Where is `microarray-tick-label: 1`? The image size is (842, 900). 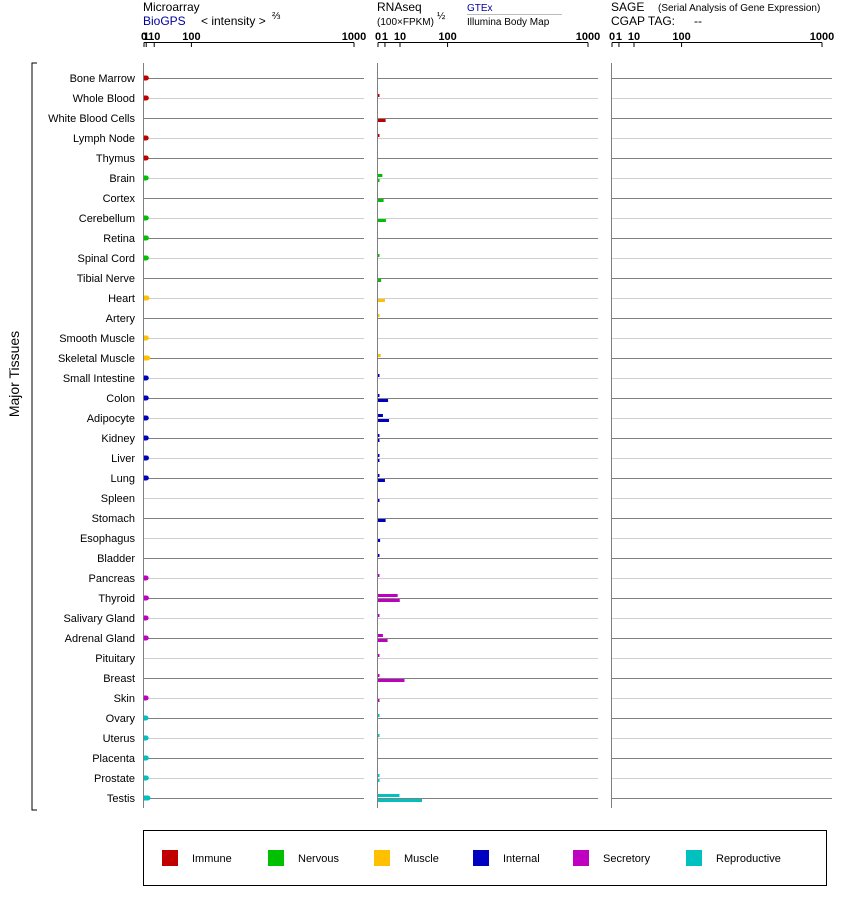
microarray-tick-label: 1 is located at coordinates (146, 37).